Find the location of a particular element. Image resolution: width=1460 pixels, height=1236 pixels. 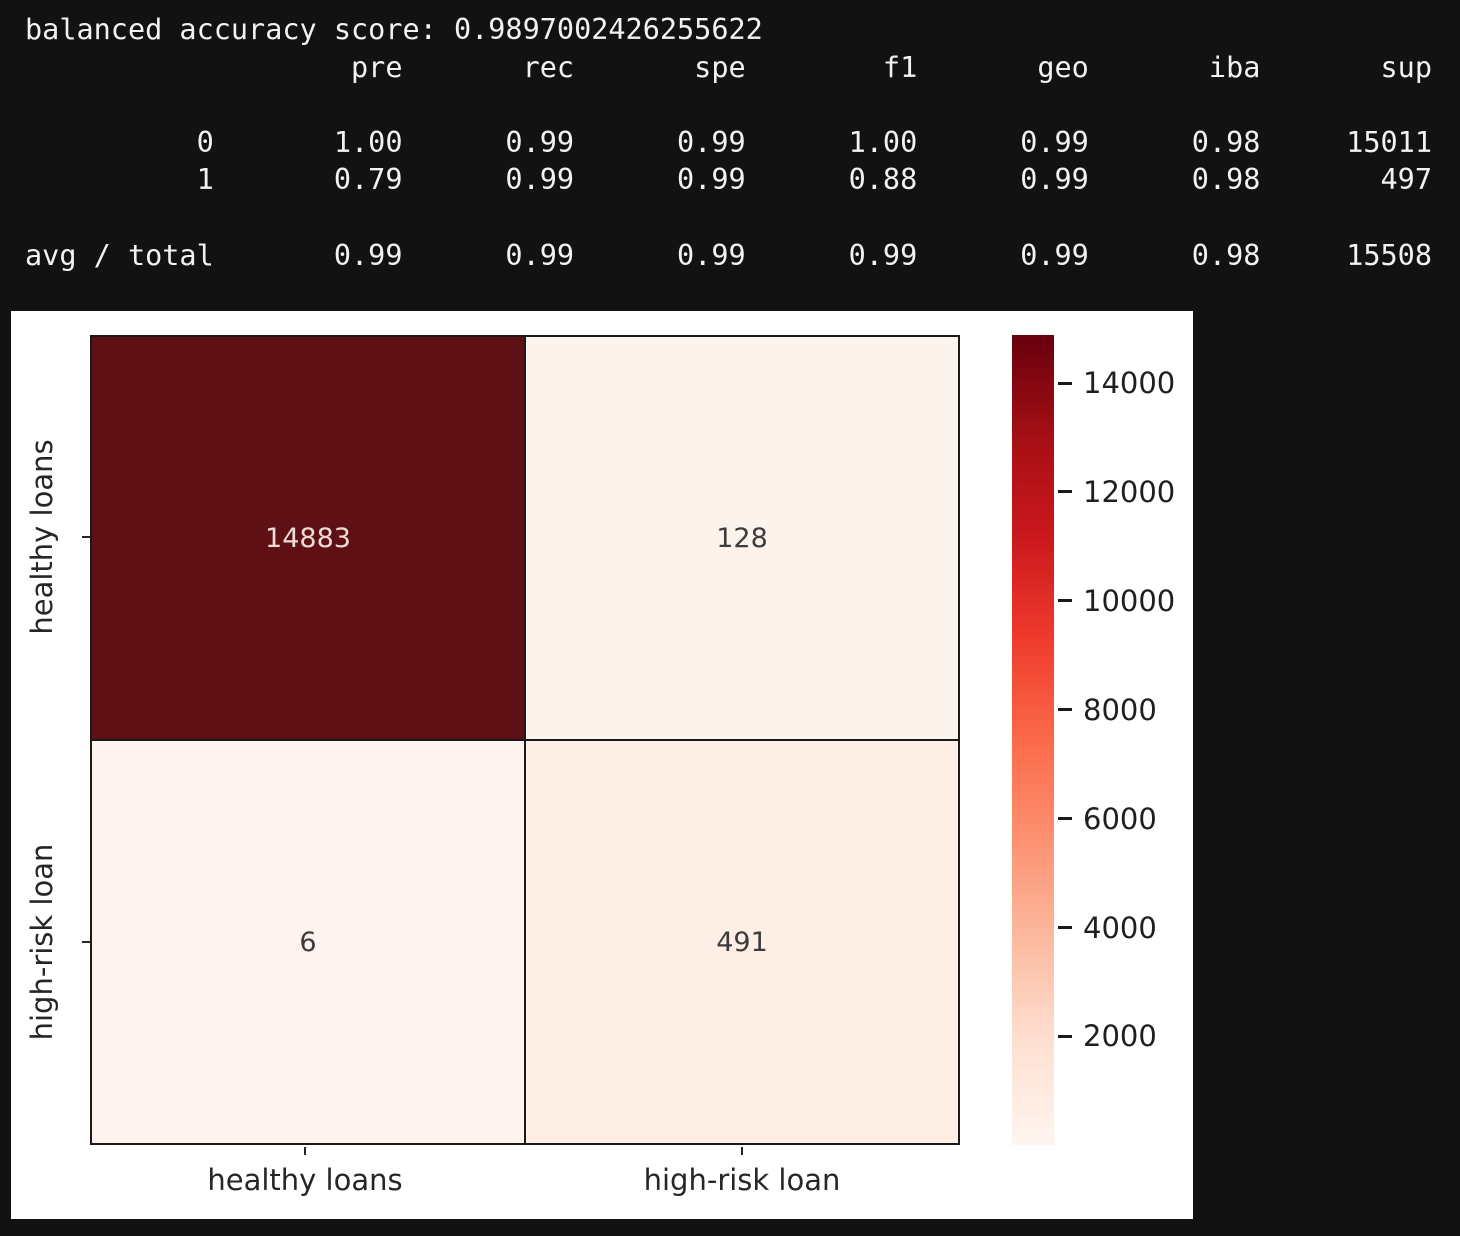

cm-cell-highrisk-healthy: 6 is located at coordinates (308, 942).